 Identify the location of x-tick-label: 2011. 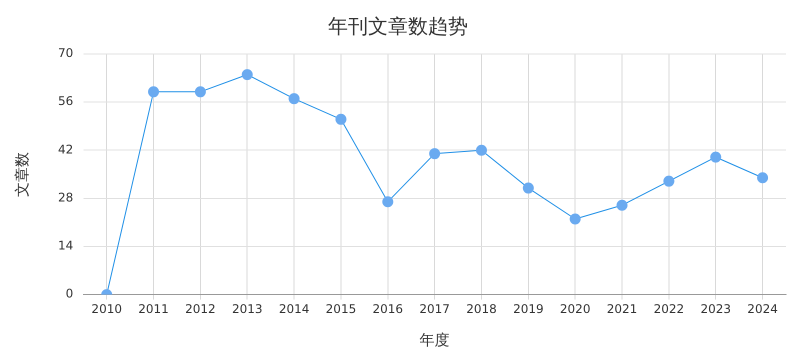
(153, 309).